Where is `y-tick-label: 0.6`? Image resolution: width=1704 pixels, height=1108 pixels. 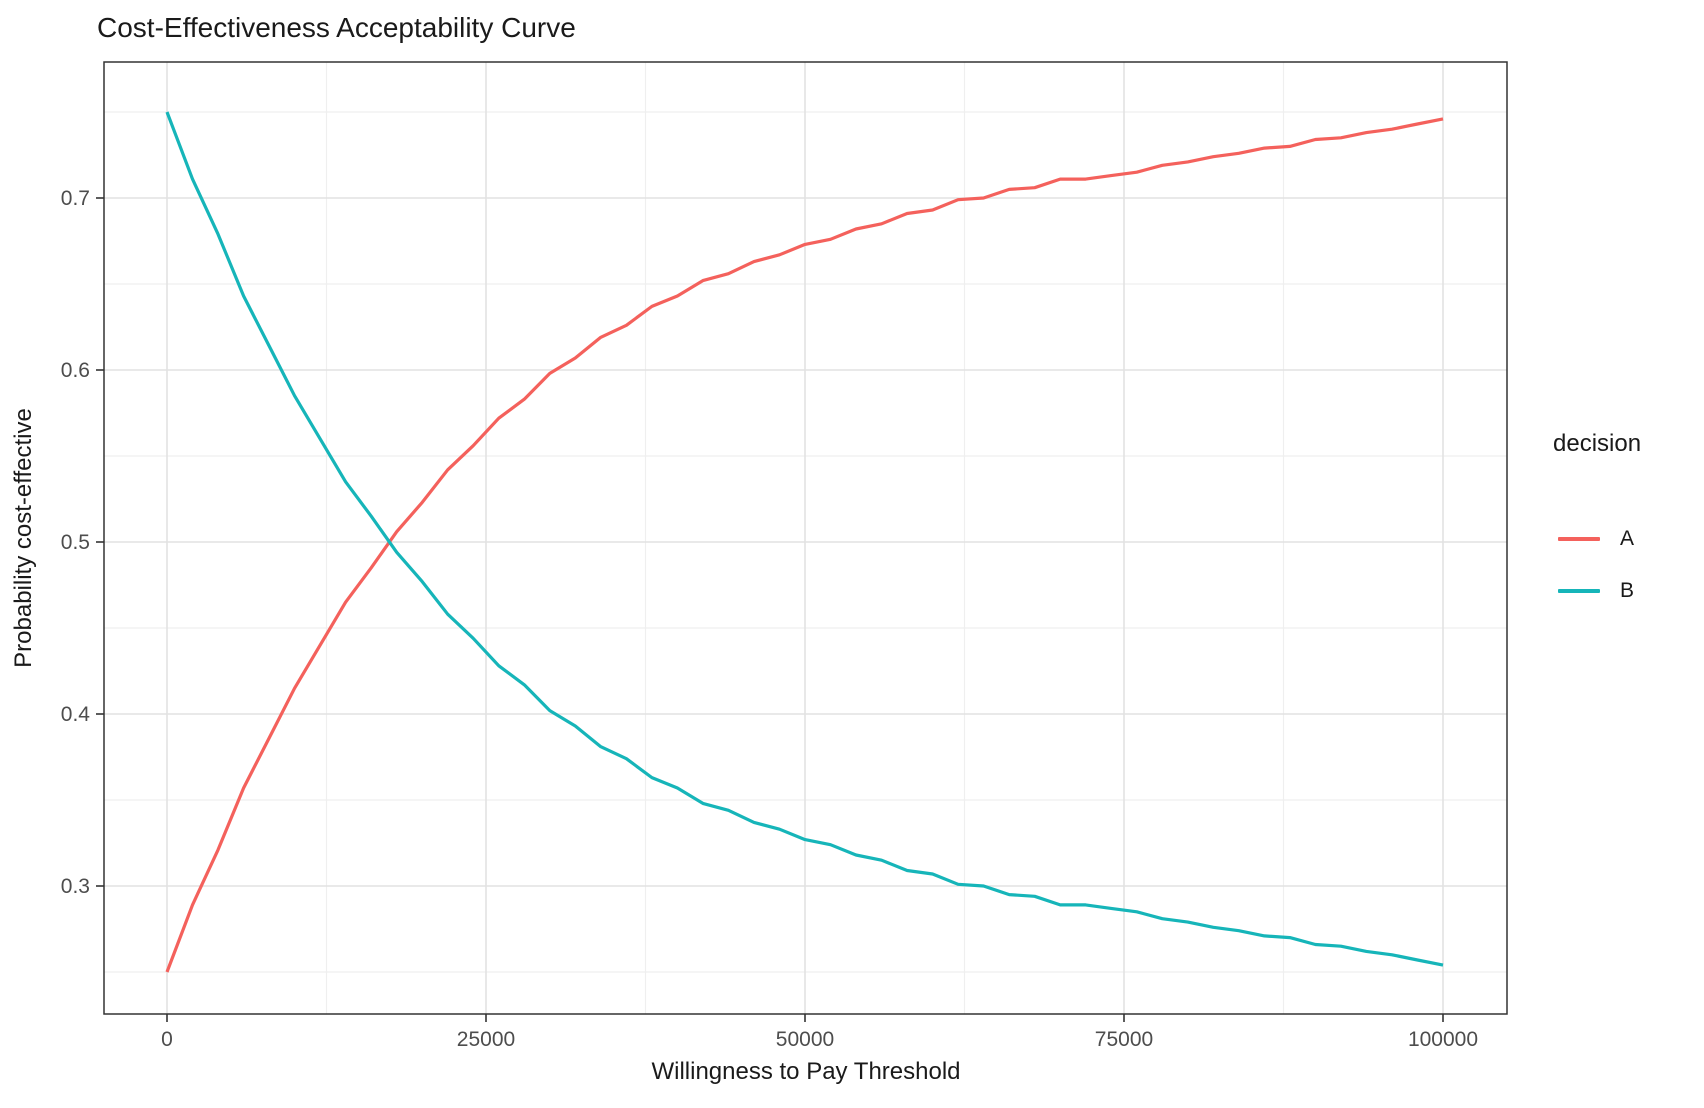 y-tick-label: 0.6 is located at coordinates (75, 370).